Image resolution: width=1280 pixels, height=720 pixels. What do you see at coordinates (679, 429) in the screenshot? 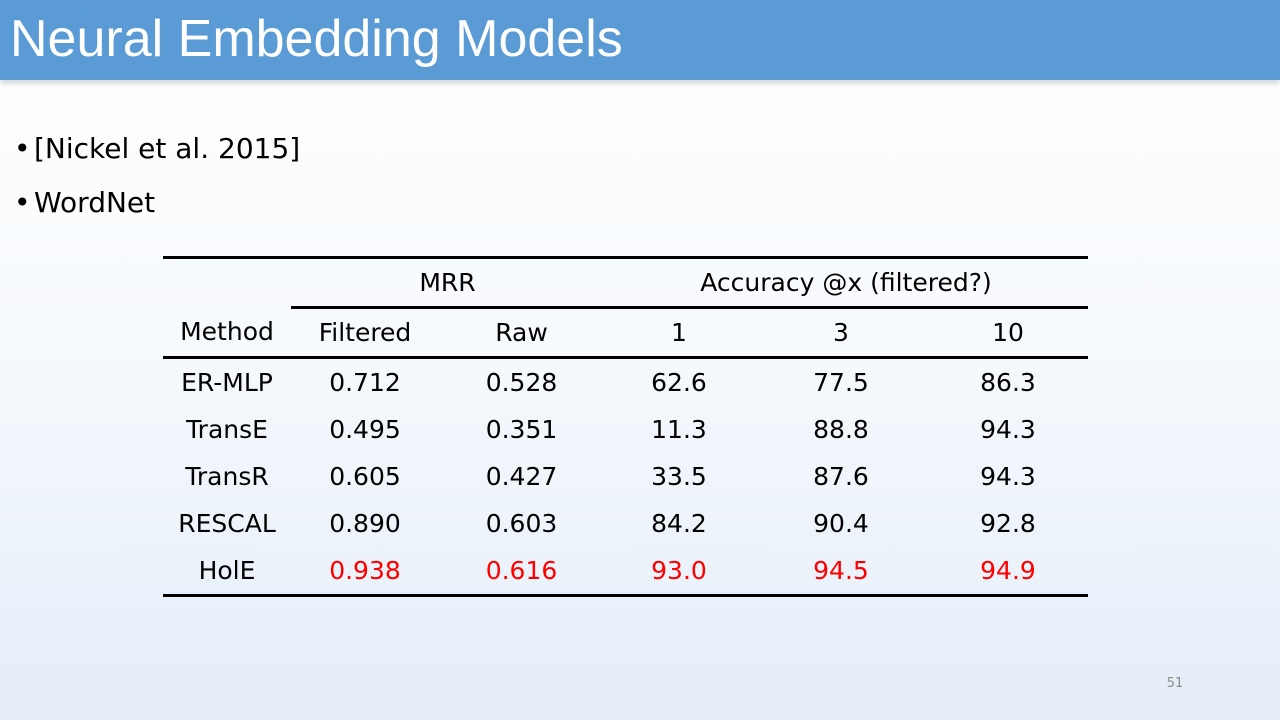
I see `acc-1-cell: 11.3` at bounding box center [679, 429].